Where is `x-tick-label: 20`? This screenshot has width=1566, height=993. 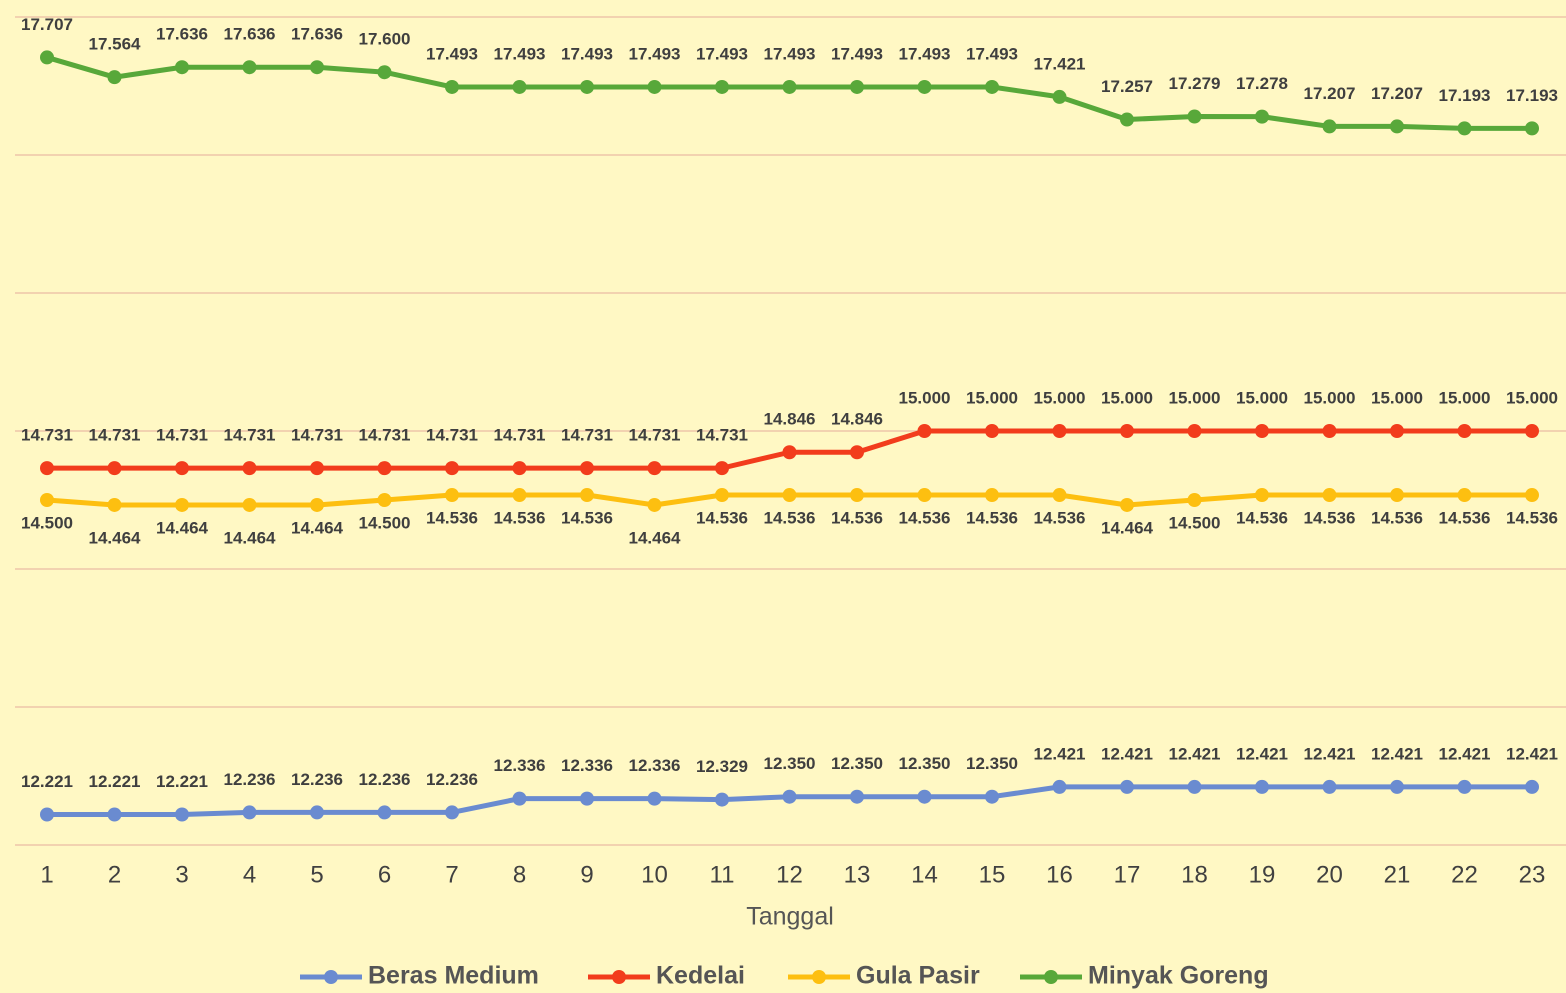
x-tick-label: 20 is located at coordinates (1329, 874).